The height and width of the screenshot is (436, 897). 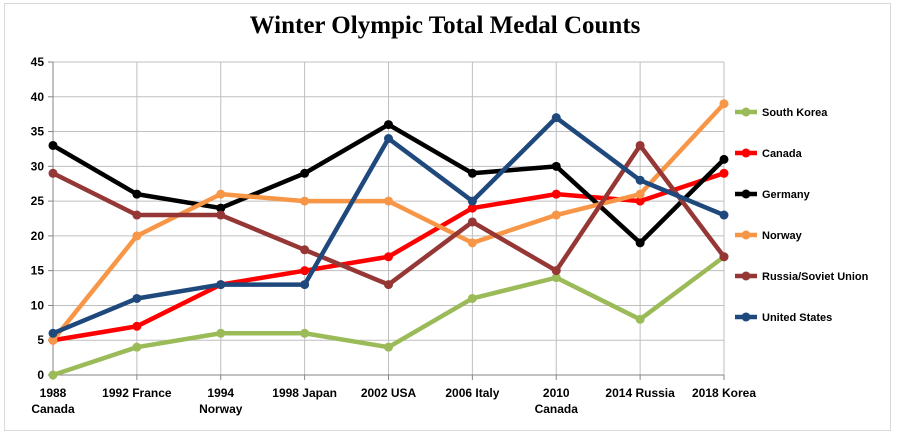 What do you see at coordinates (786, 195) in the screenshot?
I see `legend-label-germany: Germany` at bounding box center [786, 195].